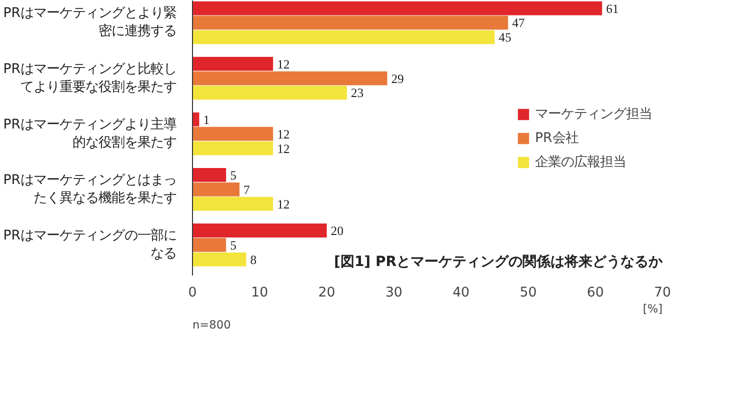  Describe the element at coordinates (90, 78) in the screenshot. I see `y-tick-label: PRはマーケティングと比較してより重要な役割を果たす` at that location.